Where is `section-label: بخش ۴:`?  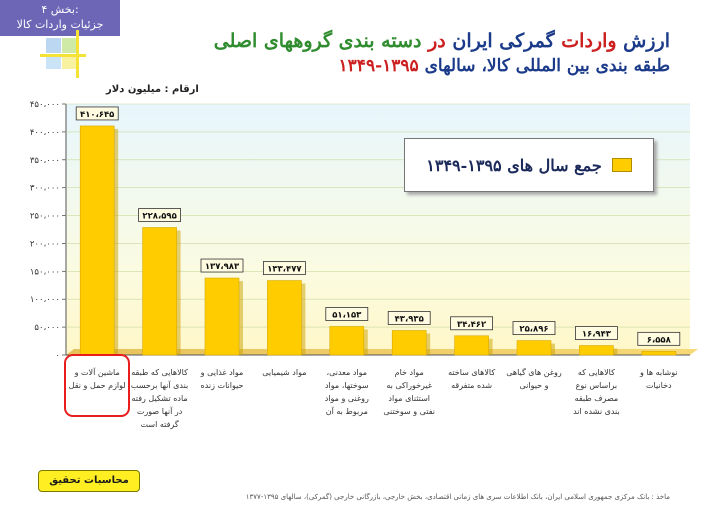 section-label: بخش ۴: is located at coordinates (60, 9).